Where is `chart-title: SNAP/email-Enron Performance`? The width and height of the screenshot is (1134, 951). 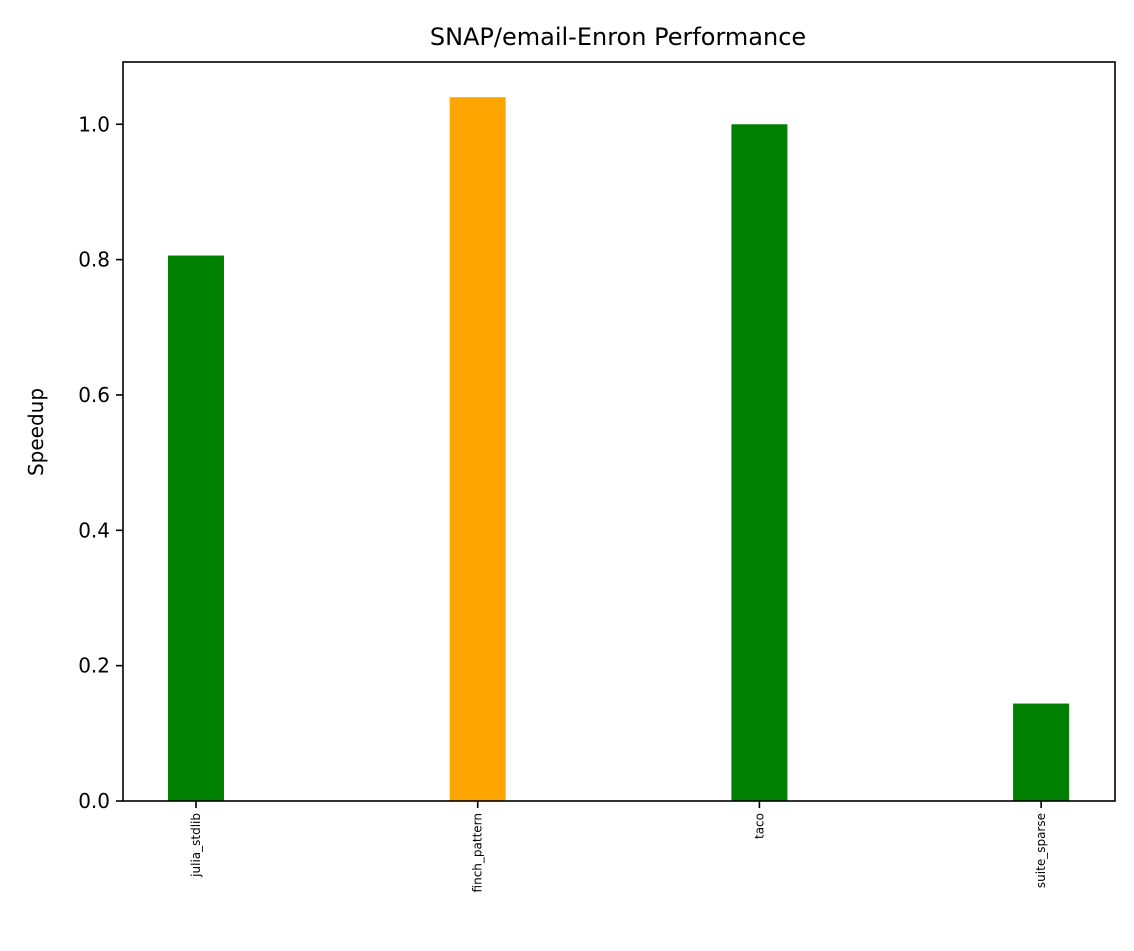 chart-title: SNAP/email-Enron Performance is located at coordinates (618, 37).